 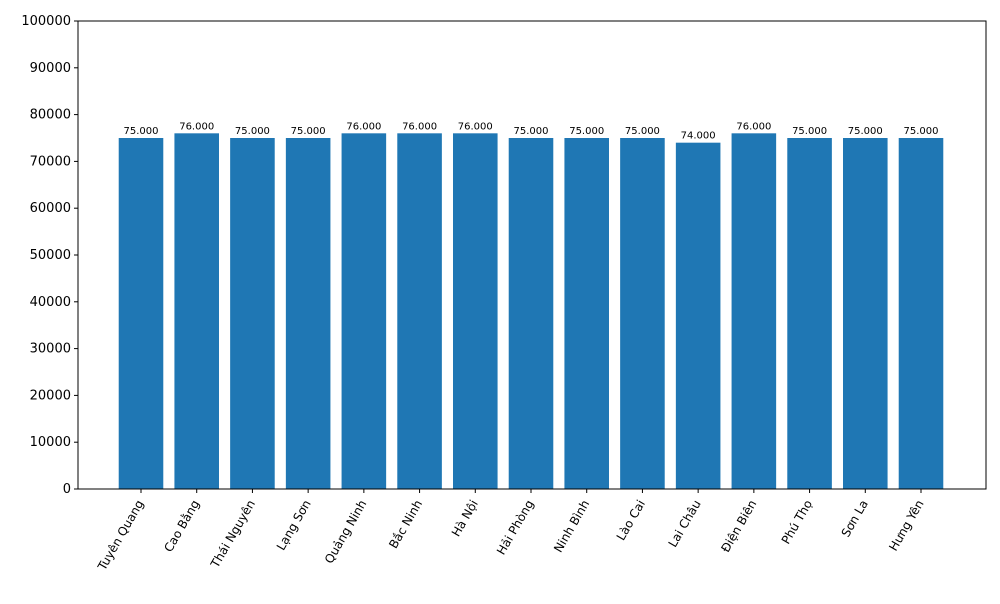 I want to click on x-tick-label: Tuyên Quang, so click(x=121, y=536).